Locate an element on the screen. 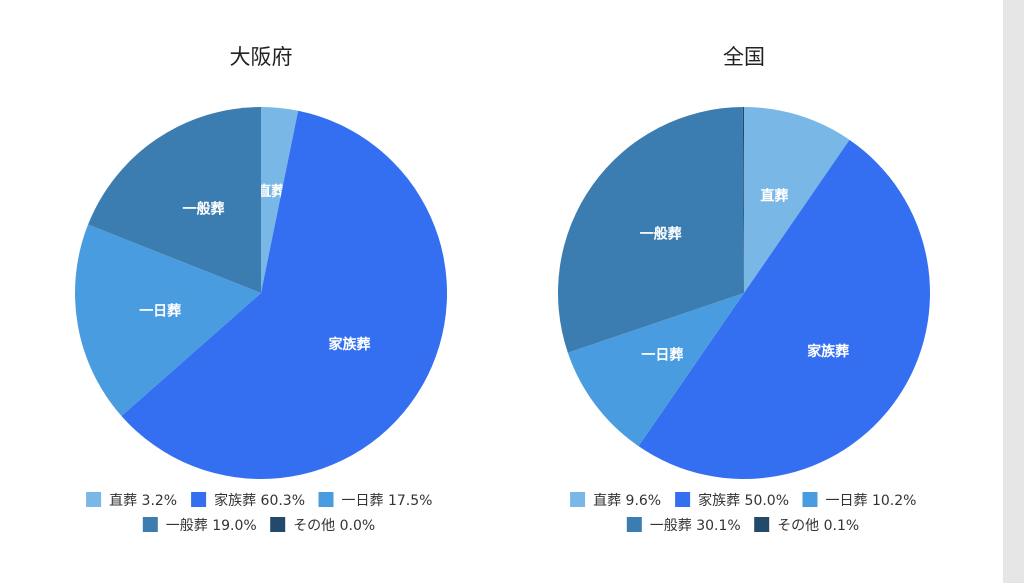 The width and height of the screenshot is (1024, 583). legend-label: 一日葬 17.5% is located at coordinates (387, 501).